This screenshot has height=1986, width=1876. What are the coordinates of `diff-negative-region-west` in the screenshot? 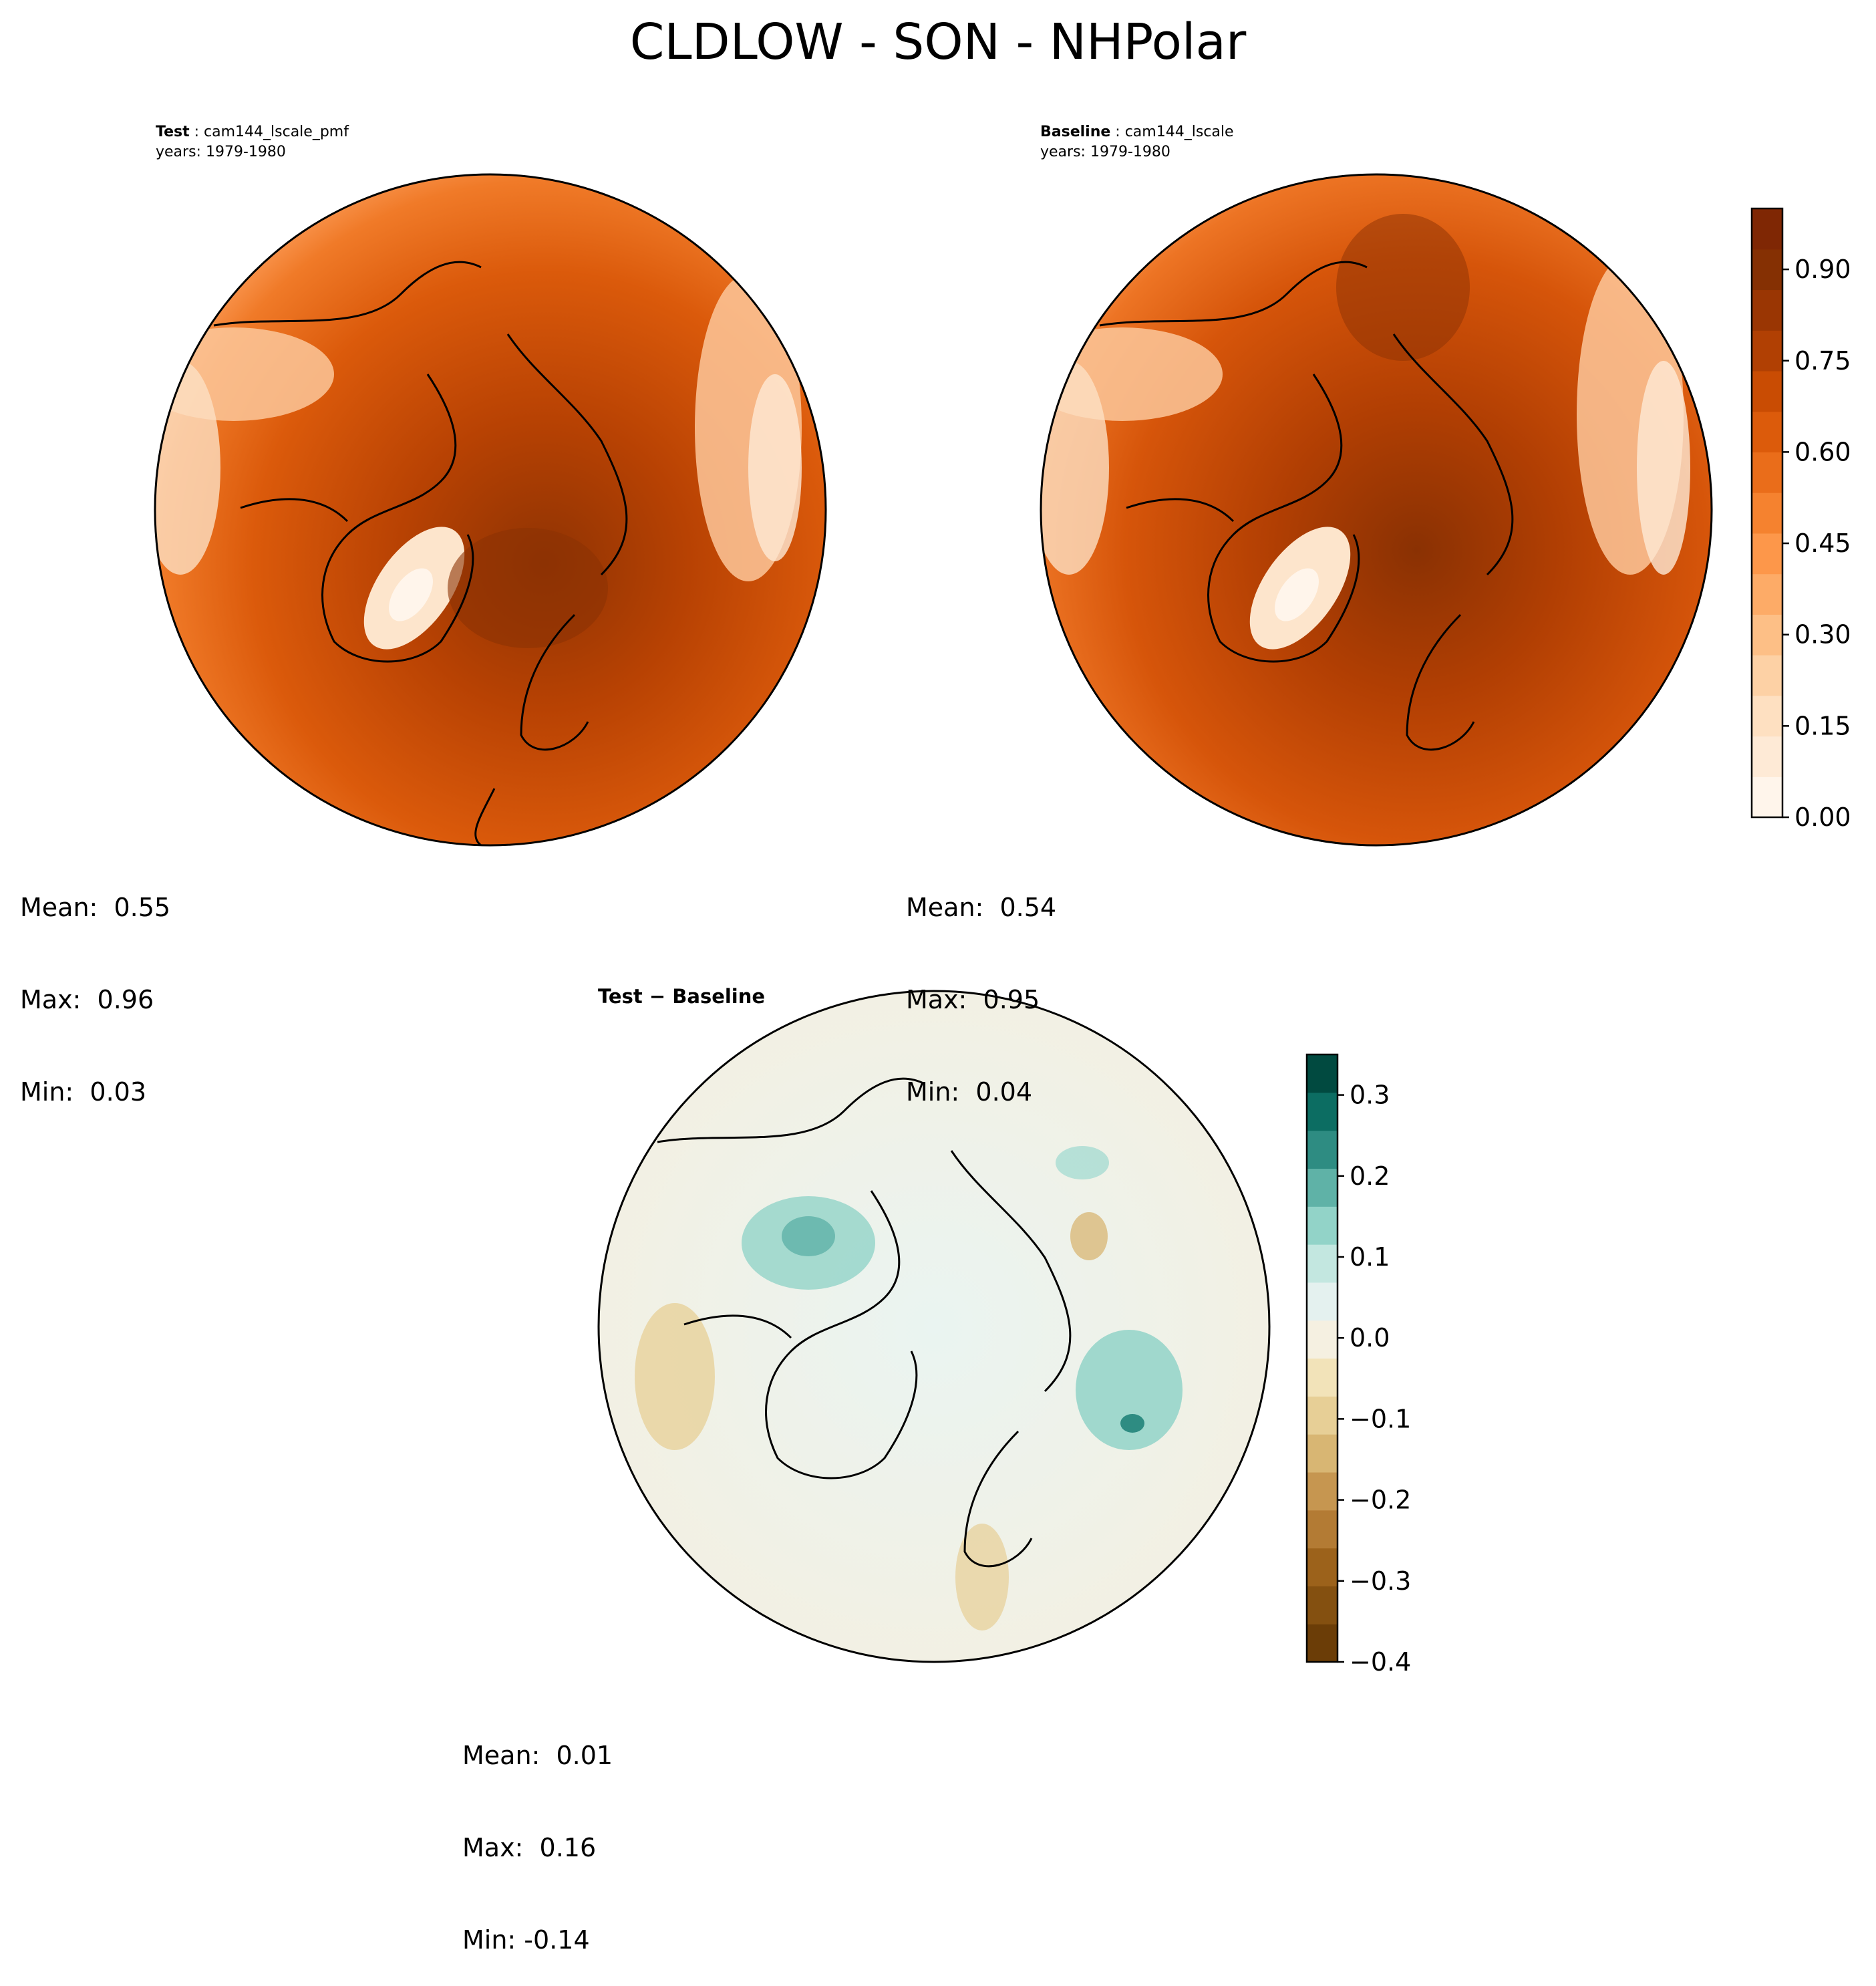 It's located at (675, 1376).